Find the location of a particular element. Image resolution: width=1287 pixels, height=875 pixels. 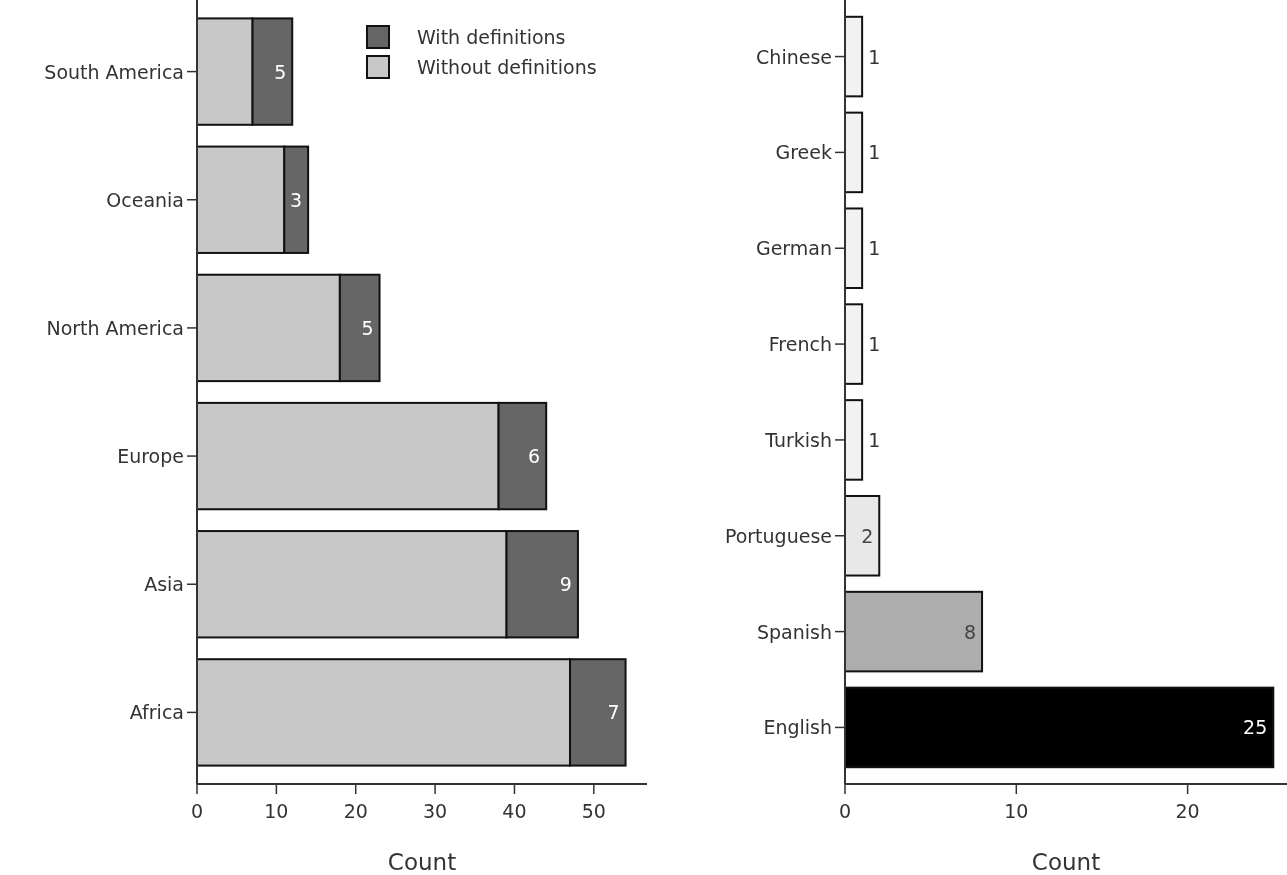

y-tick-label: Portuguese is located at coordinates (778, 535).